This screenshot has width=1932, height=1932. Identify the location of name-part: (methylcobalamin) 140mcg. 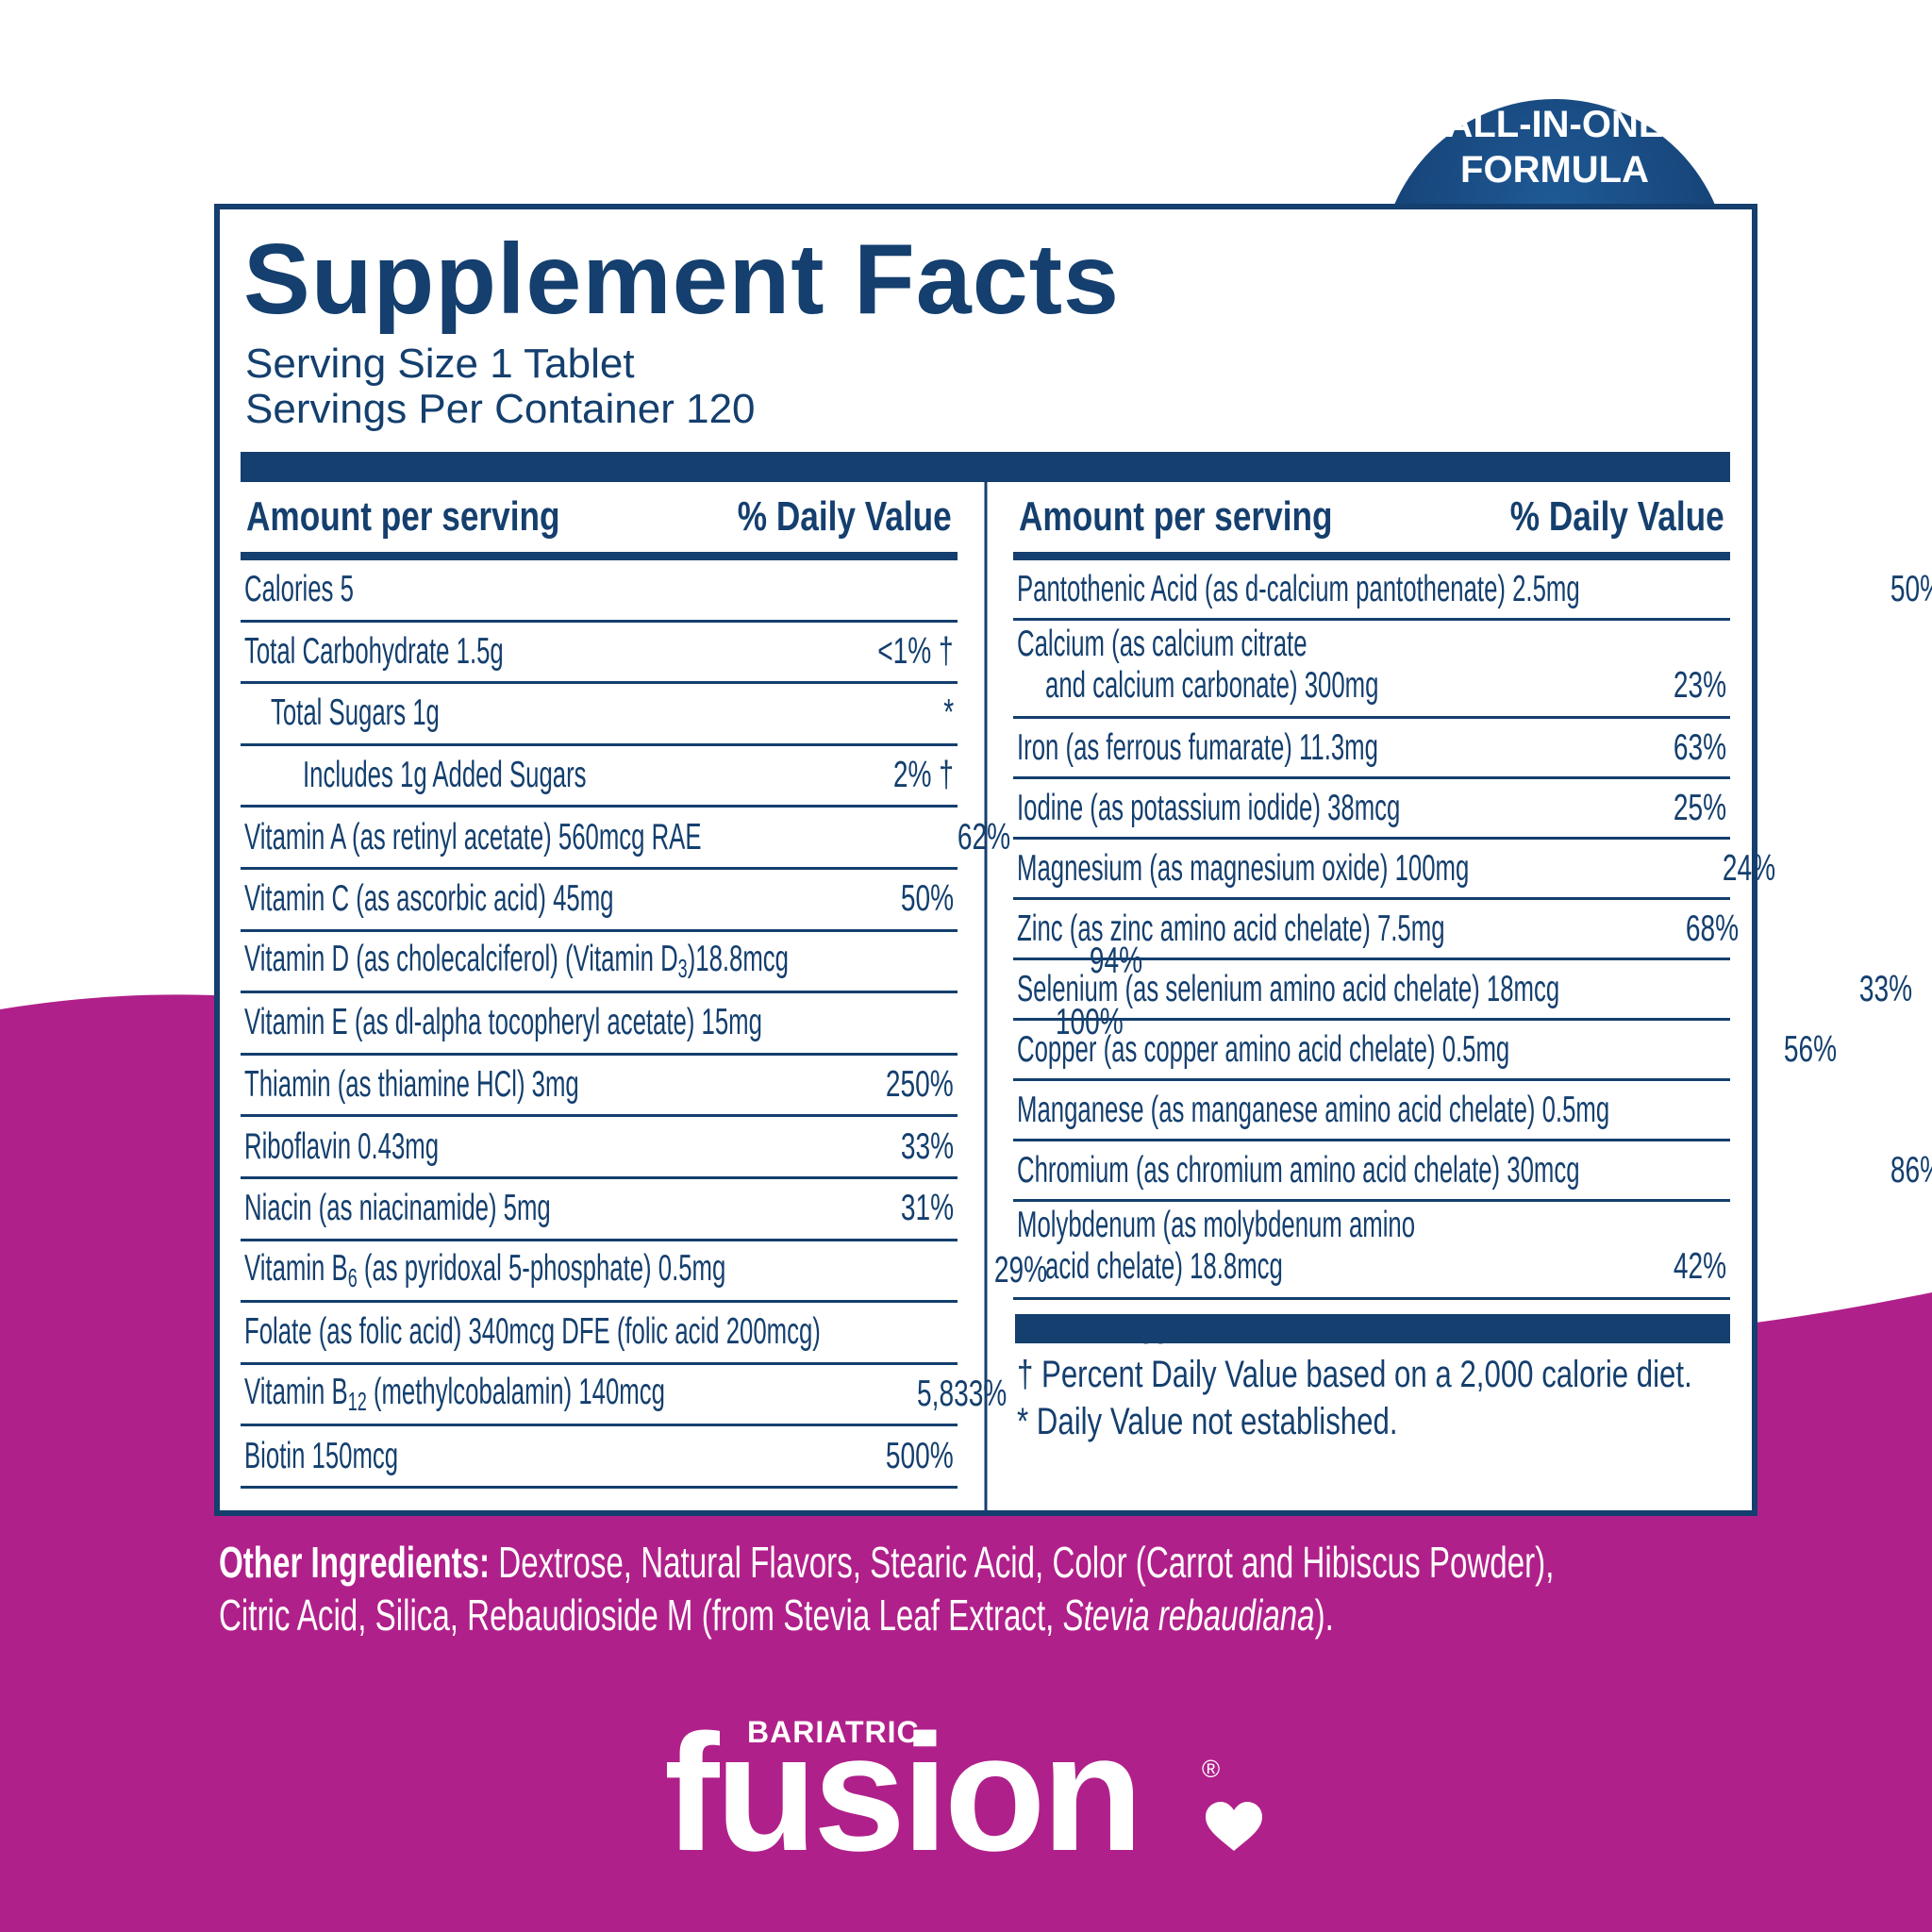
(515, 1393).